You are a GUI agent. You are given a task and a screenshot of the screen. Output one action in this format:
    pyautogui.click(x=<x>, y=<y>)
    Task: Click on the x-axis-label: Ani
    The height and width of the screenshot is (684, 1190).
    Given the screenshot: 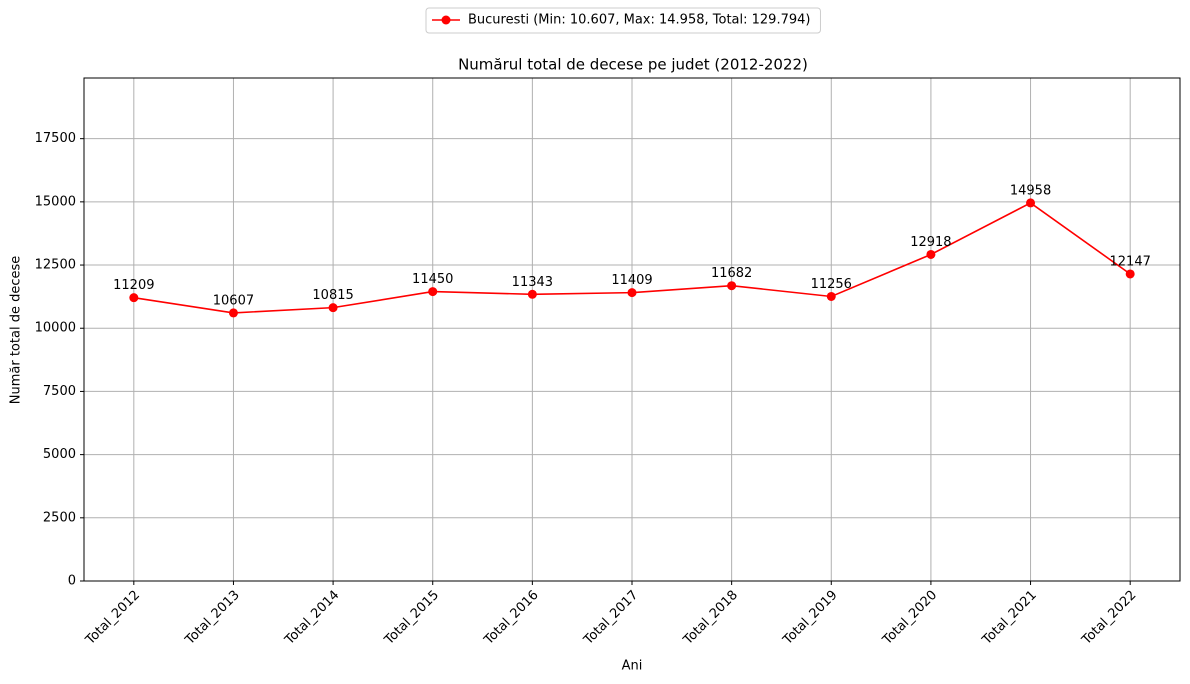 What is the action you would take?
    pyautogui.click(x=632, y=666)
    